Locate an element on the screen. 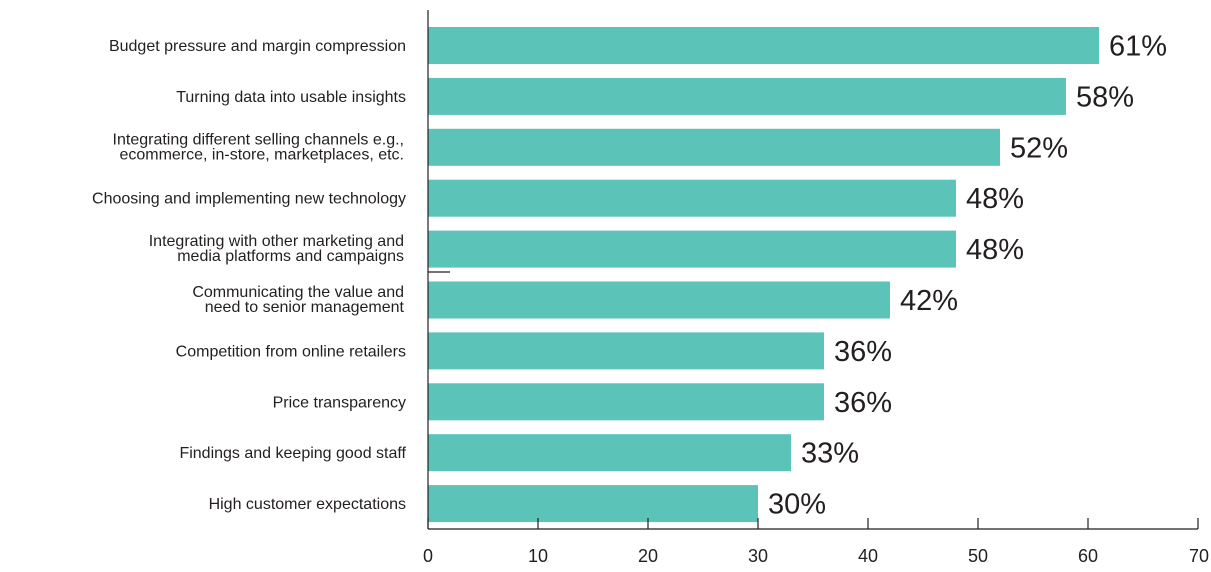 This screenshot has height=572, width=1211. category-label-2-line-1: ecommerce, in-store, marketplaces, etc. is located at coordinates (261, 154).